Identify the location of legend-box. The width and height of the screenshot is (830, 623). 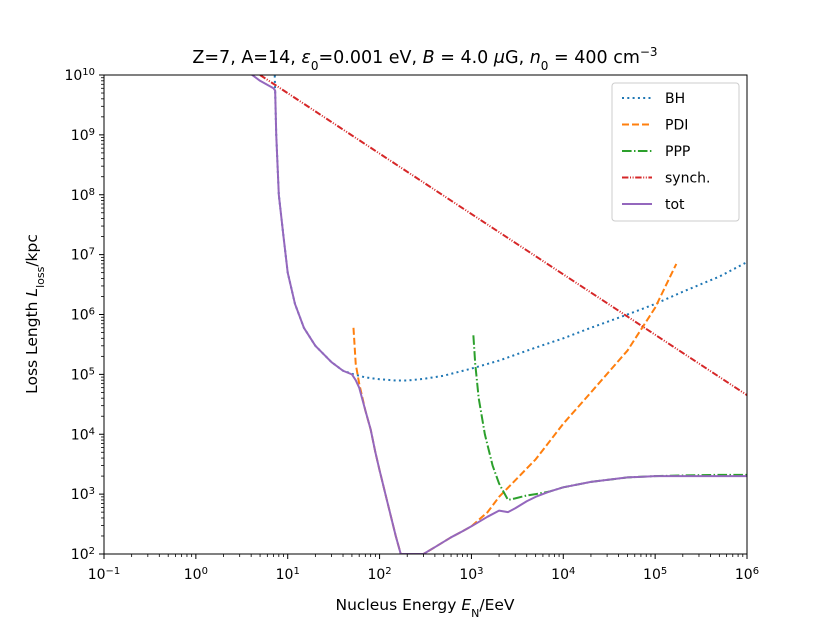
(675, 152).